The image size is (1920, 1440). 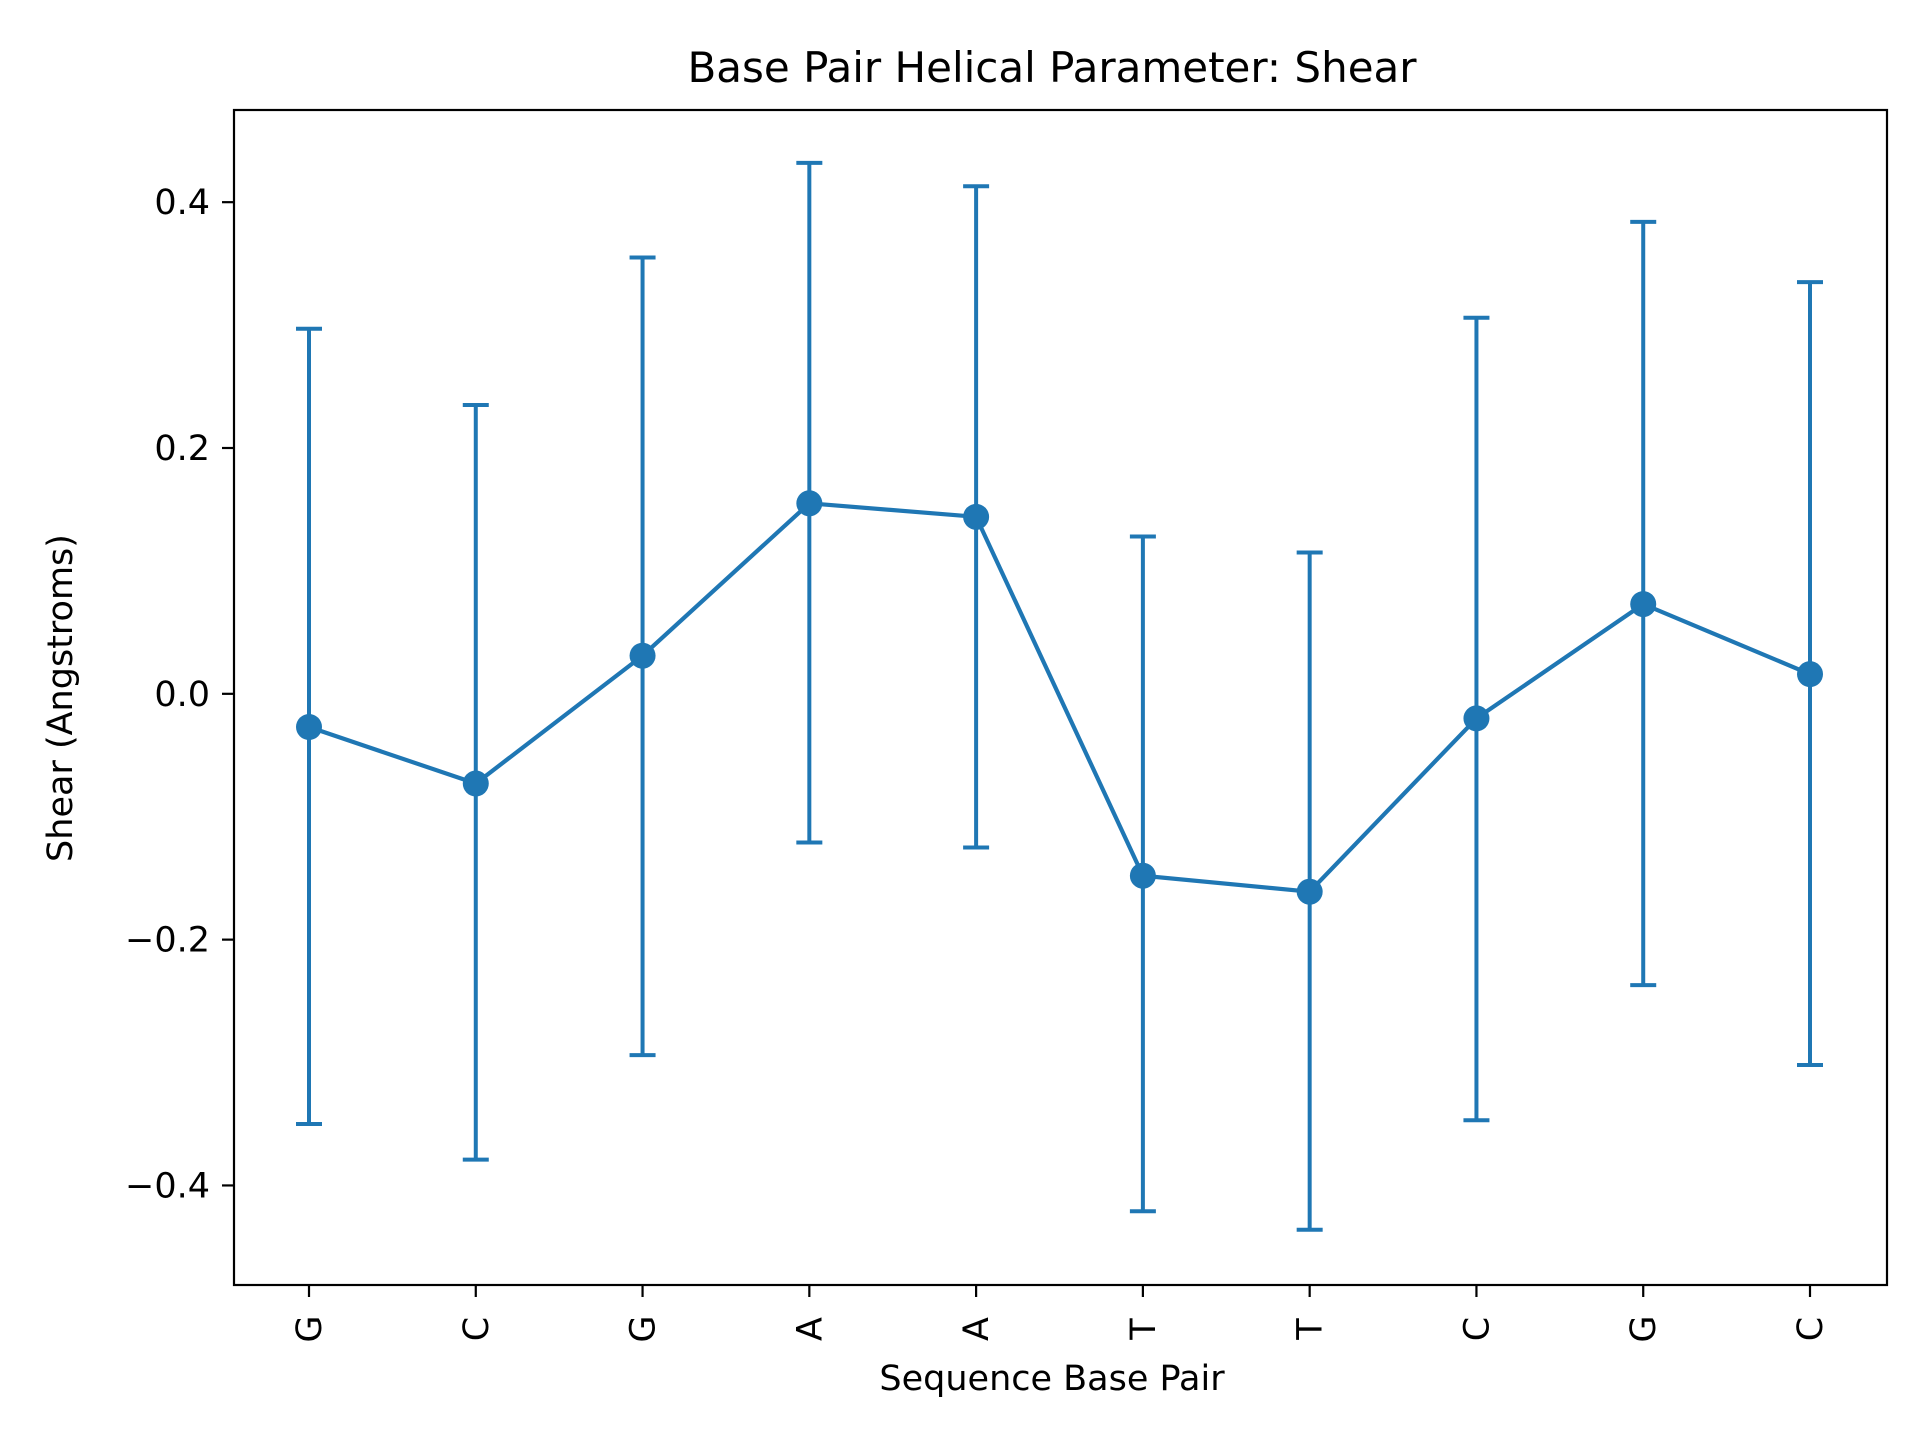 I want to click on y-tick-label: −0.4, so click(x=167, y=1186).